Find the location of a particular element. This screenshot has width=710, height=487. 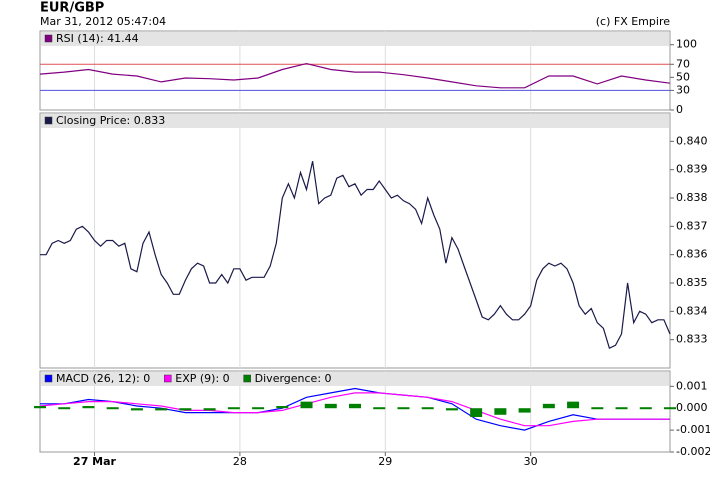

x-tick-label: 29 is located at coordinates (385, 461).